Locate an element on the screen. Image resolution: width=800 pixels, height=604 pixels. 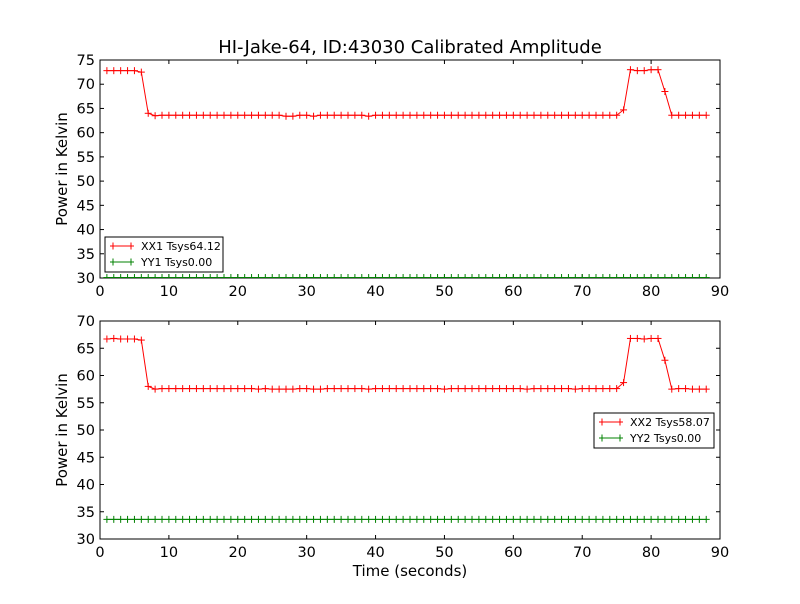
chart-1-legend: XX1 Tsys64.12 YY1 Tsys0.00 is located at coordinates (164, 254).